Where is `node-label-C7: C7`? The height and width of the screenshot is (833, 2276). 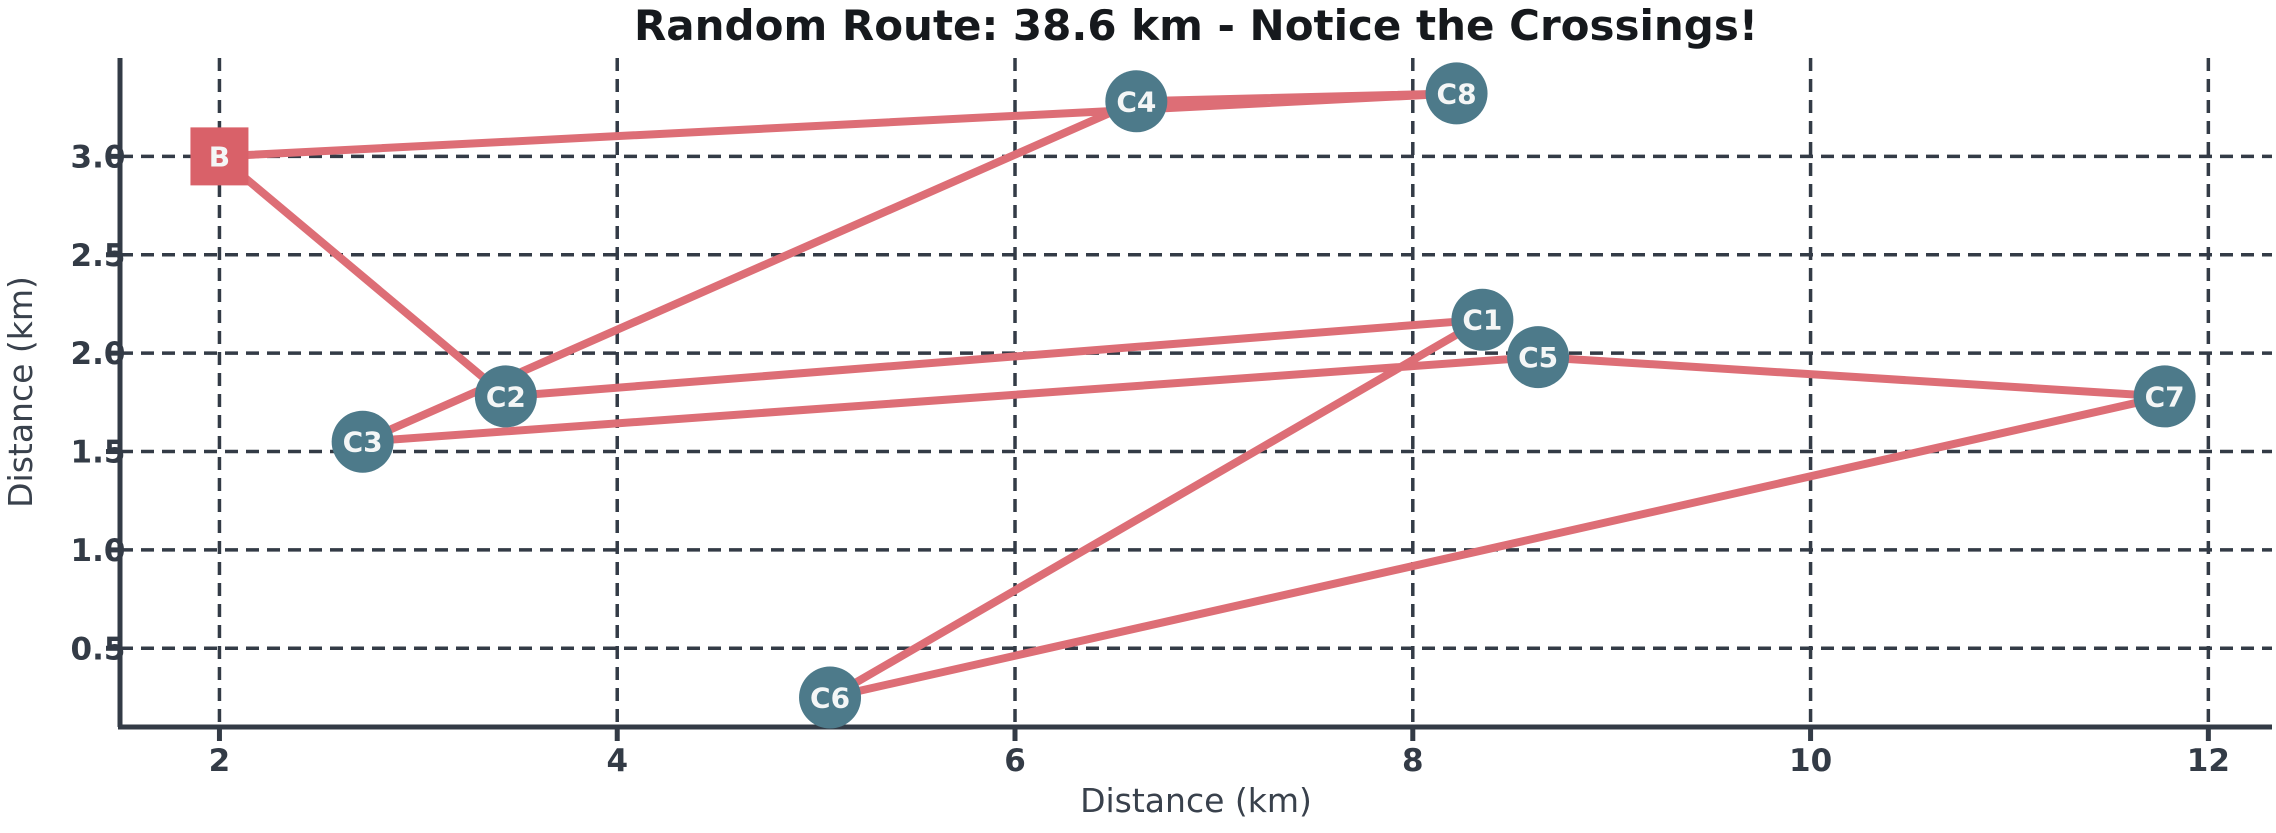
node-label-C7: C7 is located at coordinates (2165, 396).